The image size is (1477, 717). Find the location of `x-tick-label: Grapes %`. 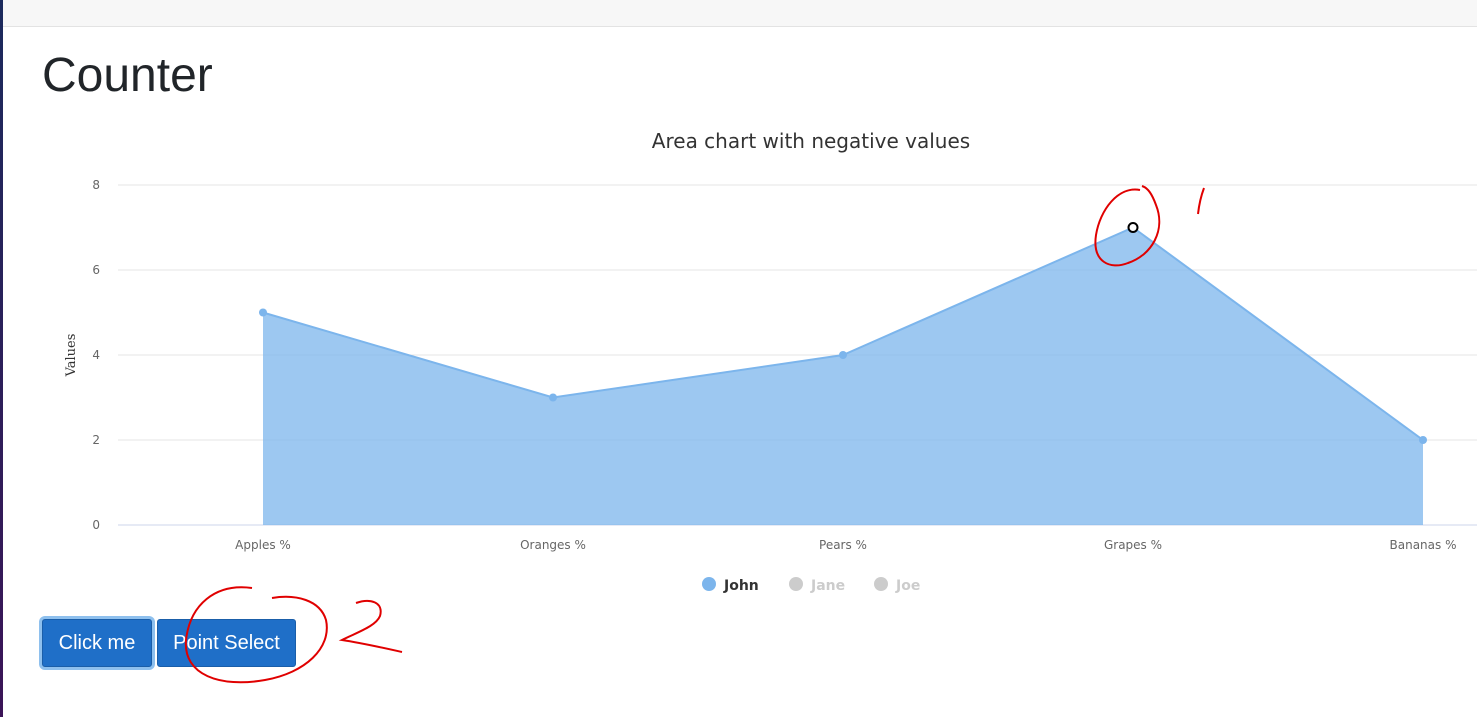

x-tick-label: Grapes % is located at coordinates (1133, 545).